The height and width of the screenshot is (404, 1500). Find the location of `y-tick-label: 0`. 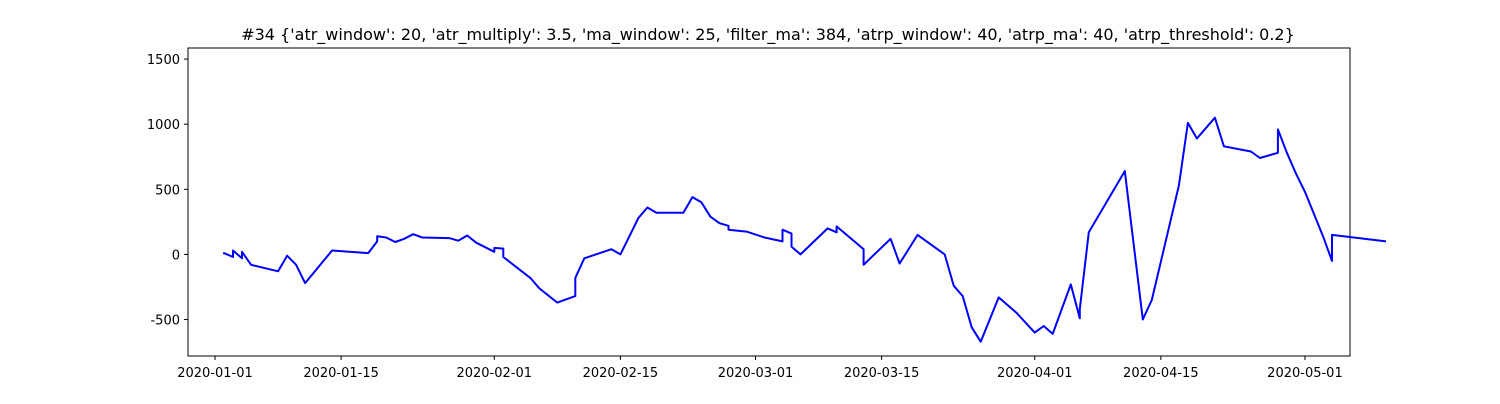

y-tick-label: 0 is located at coordinates (176, 255).